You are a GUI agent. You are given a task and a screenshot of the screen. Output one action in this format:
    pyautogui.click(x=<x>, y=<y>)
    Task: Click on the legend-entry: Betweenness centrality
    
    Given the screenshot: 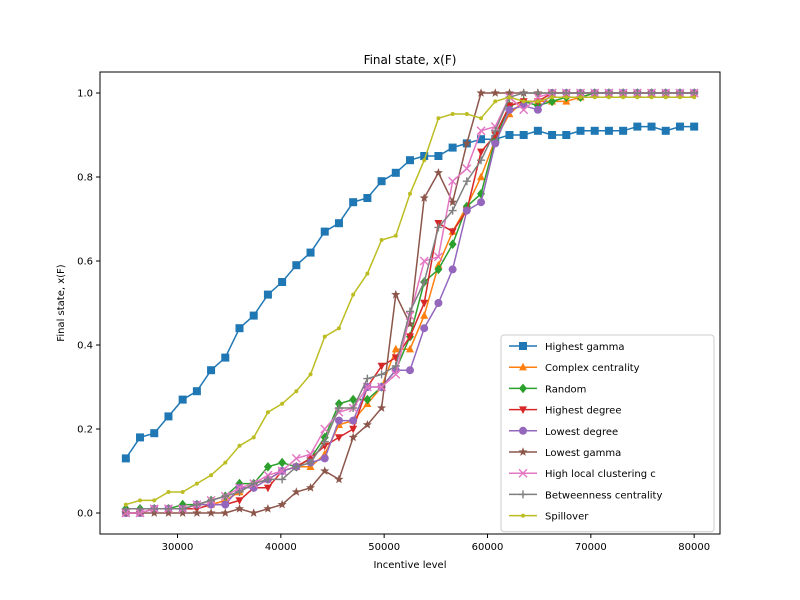 What is the action you would take?
    pyautogui.click(x=585, y=495)
    